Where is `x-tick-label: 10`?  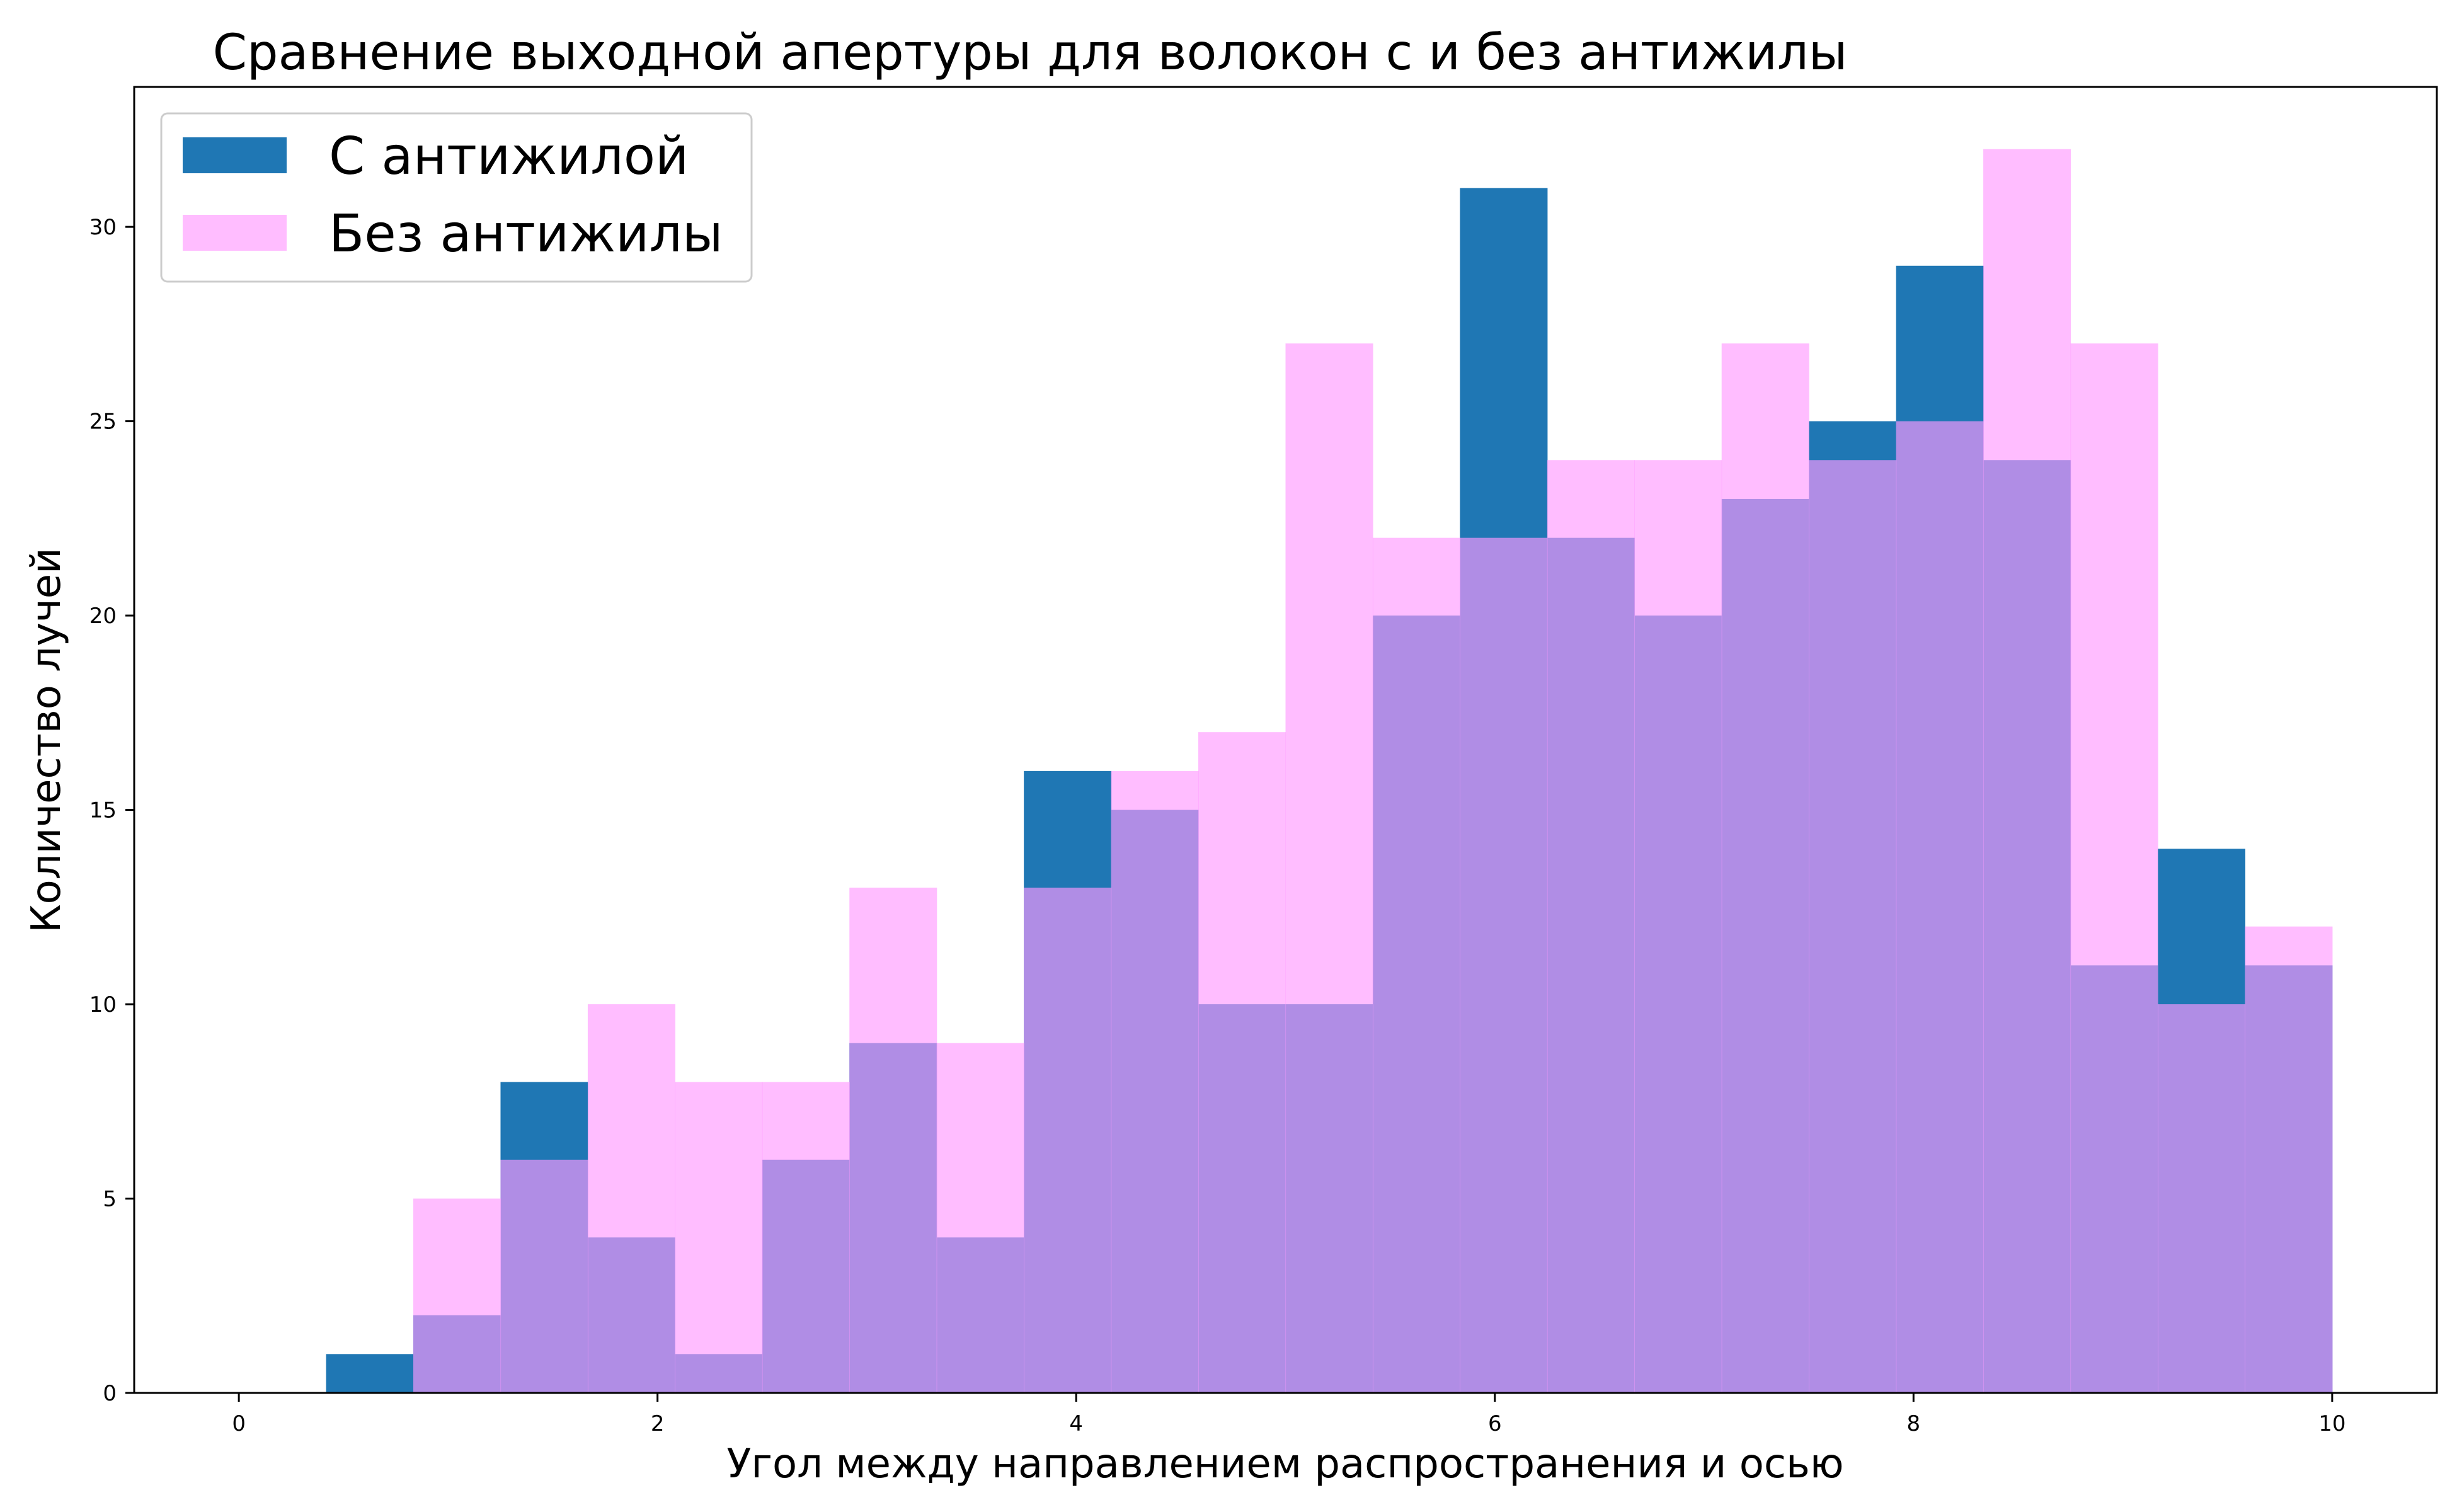 x-tick-label: 10 is located at coordinates (2331, 1423).